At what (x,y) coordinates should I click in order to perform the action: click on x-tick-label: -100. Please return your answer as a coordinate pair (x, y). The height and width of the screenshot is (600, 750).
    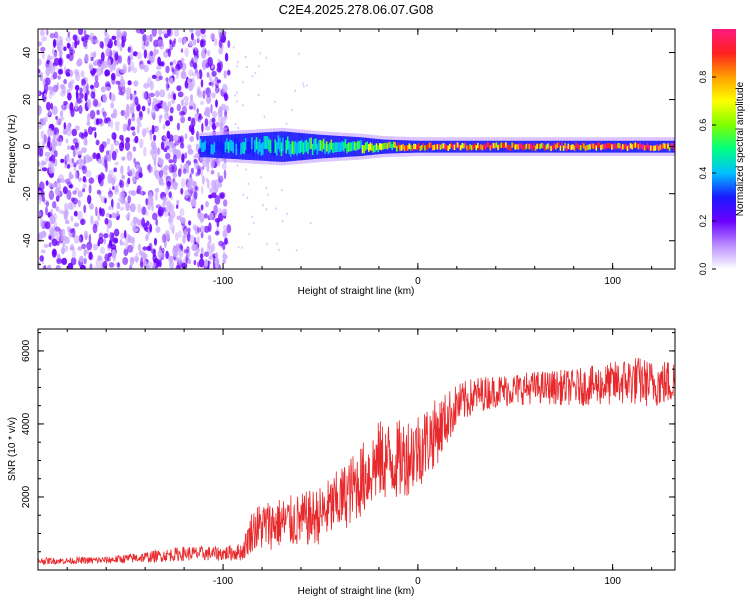
    Looking at the image, I should click on (223, 581).